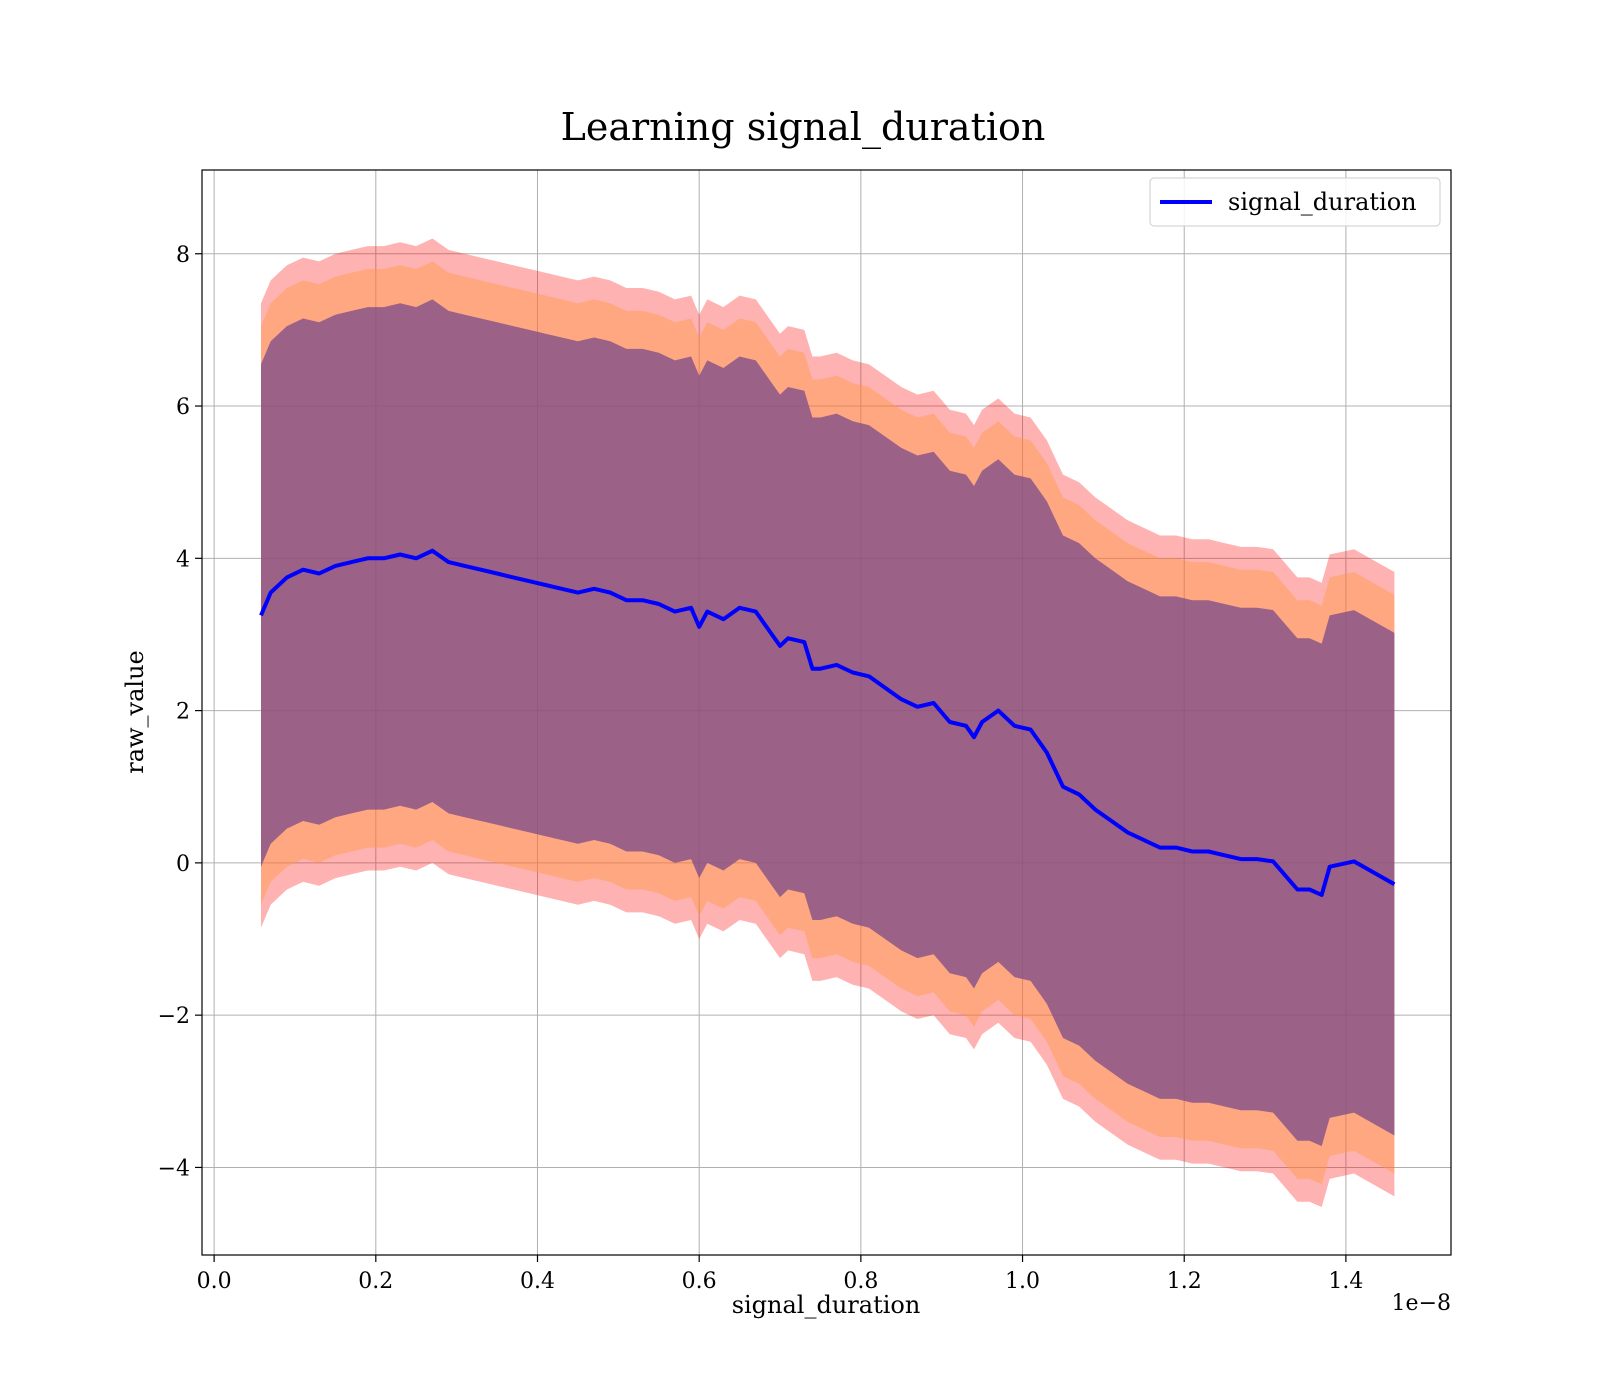  Describe the element at coordinates (375, 1281) in the screenshot. I see `x-tick-label: 0.2` at that location.